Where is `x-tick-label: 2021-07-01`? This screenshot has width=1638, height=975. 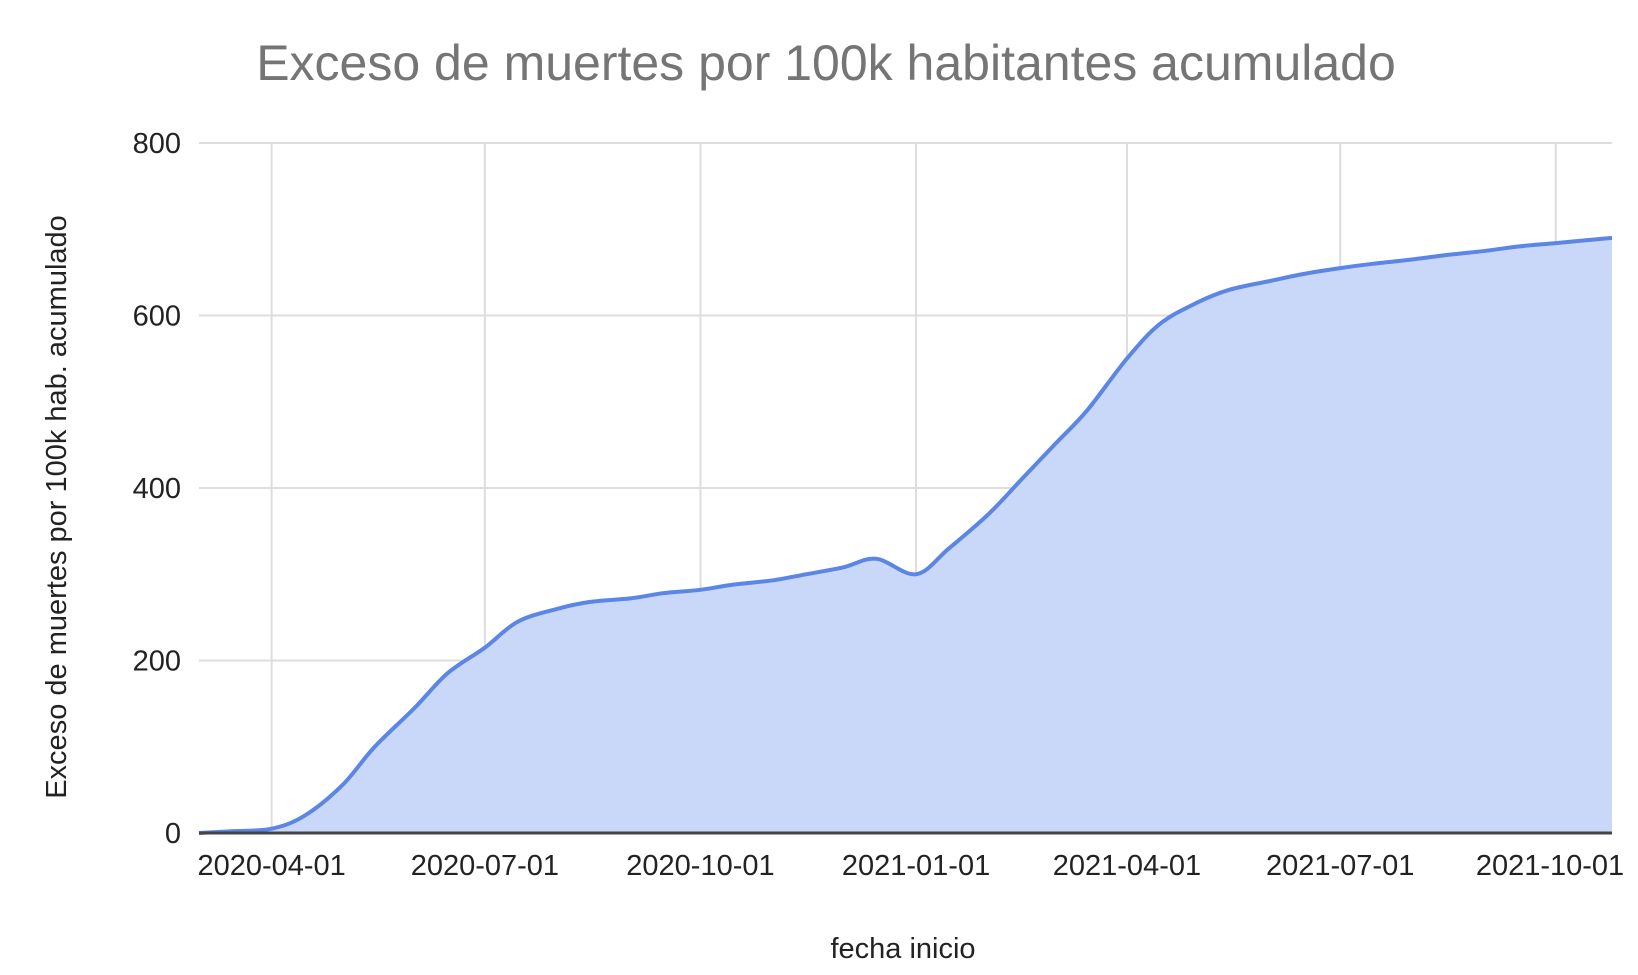
x-tick-label: 2021-07-01 is located at coordinates (1340, 866).